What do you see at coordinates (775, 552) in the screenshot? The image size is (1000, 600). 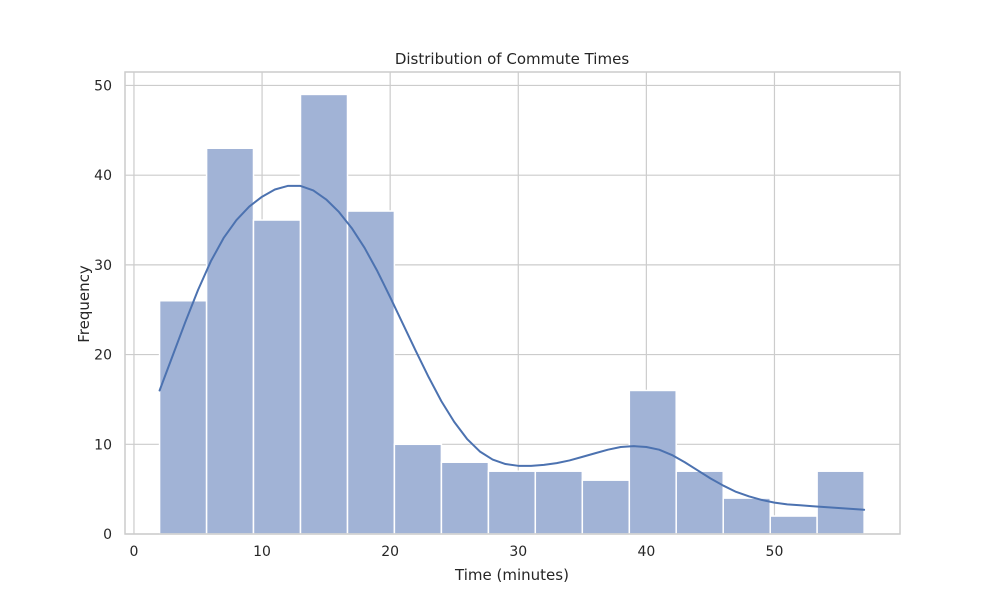 I see `x-tick-label: 50` at bounding box center [775, 552].